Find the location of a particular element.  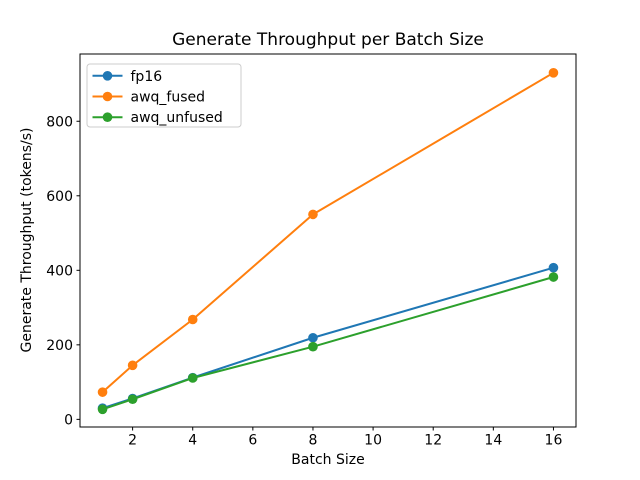

legend-marker-fp16 is located at coordinates (107, 76).